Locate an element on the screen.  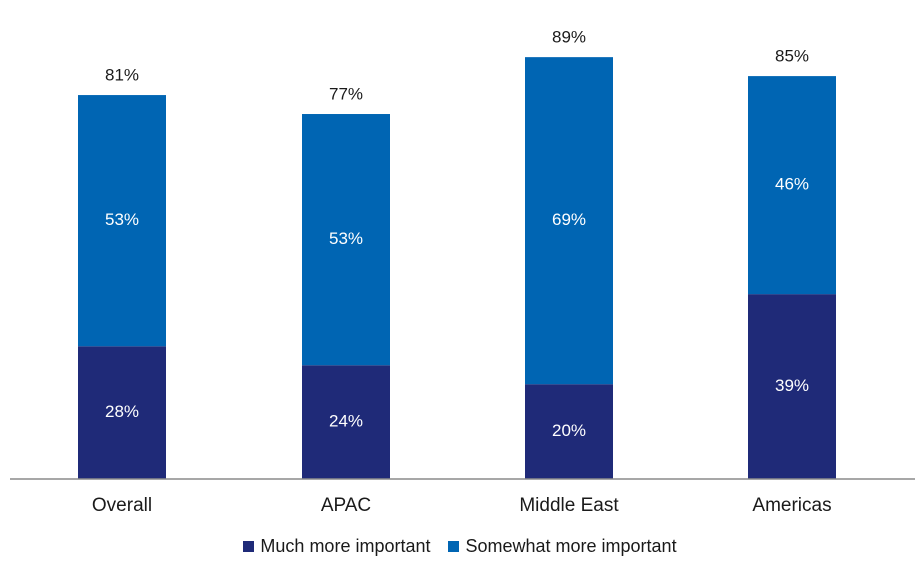
bar-middle-east-much-more-important is located at coordinates (569, 431).